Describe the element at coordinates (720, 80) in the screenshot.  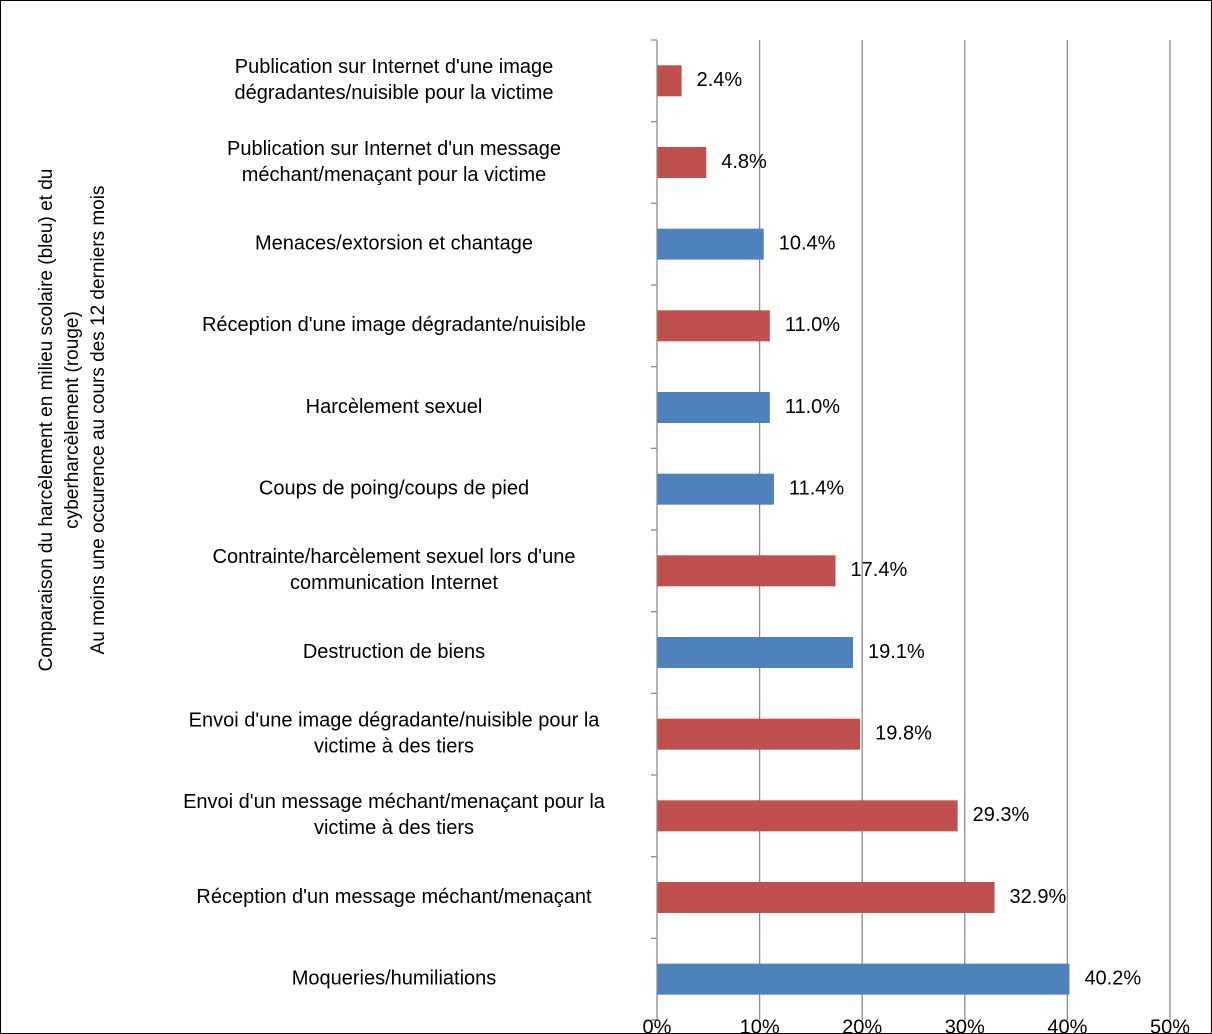
I see `value-label: 2.4%` at that location.